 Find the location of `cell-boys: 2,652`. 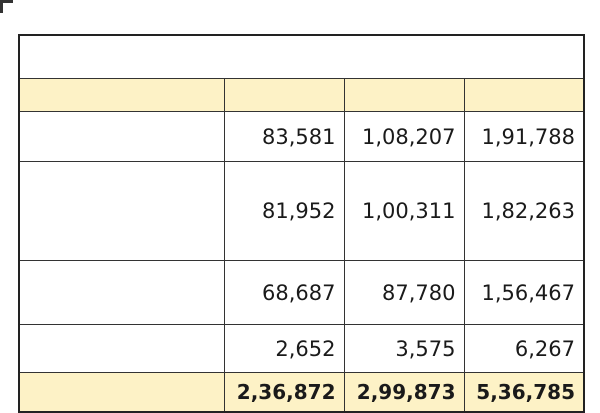

cell-boys: 2,652 is located at coordinates (284, 348).